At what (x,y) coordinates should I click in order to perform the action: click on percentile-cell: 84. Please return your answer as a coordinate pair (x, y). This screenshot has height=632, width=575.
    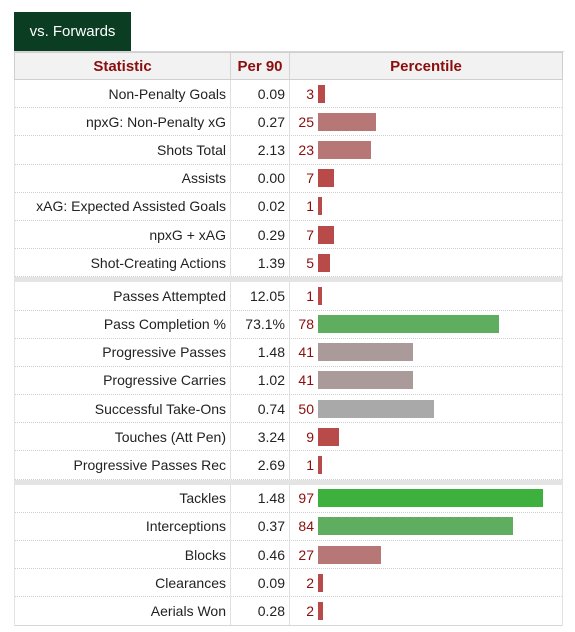
    Looking at the image, I should click on (426, 526).